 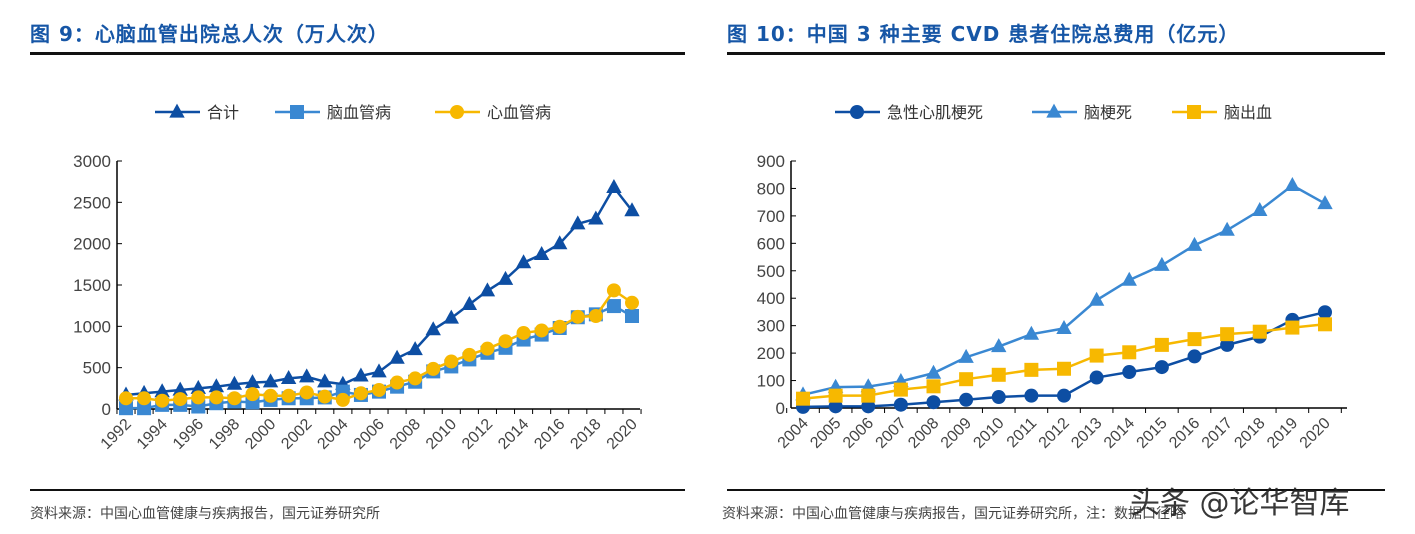 I want to click on x-tick-label: 2009, so click(x=956, y=433).